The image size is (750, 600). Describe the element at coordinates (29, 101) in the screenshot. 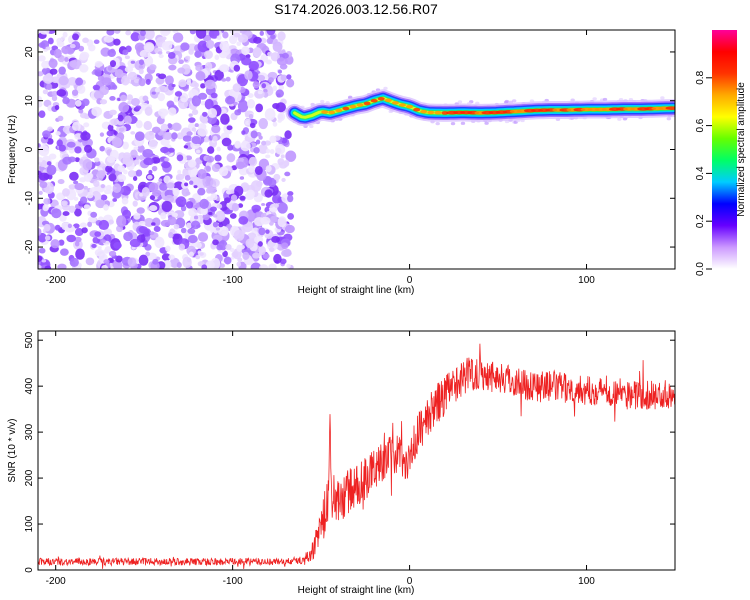

I see `y-tick-label: 10` at that location.